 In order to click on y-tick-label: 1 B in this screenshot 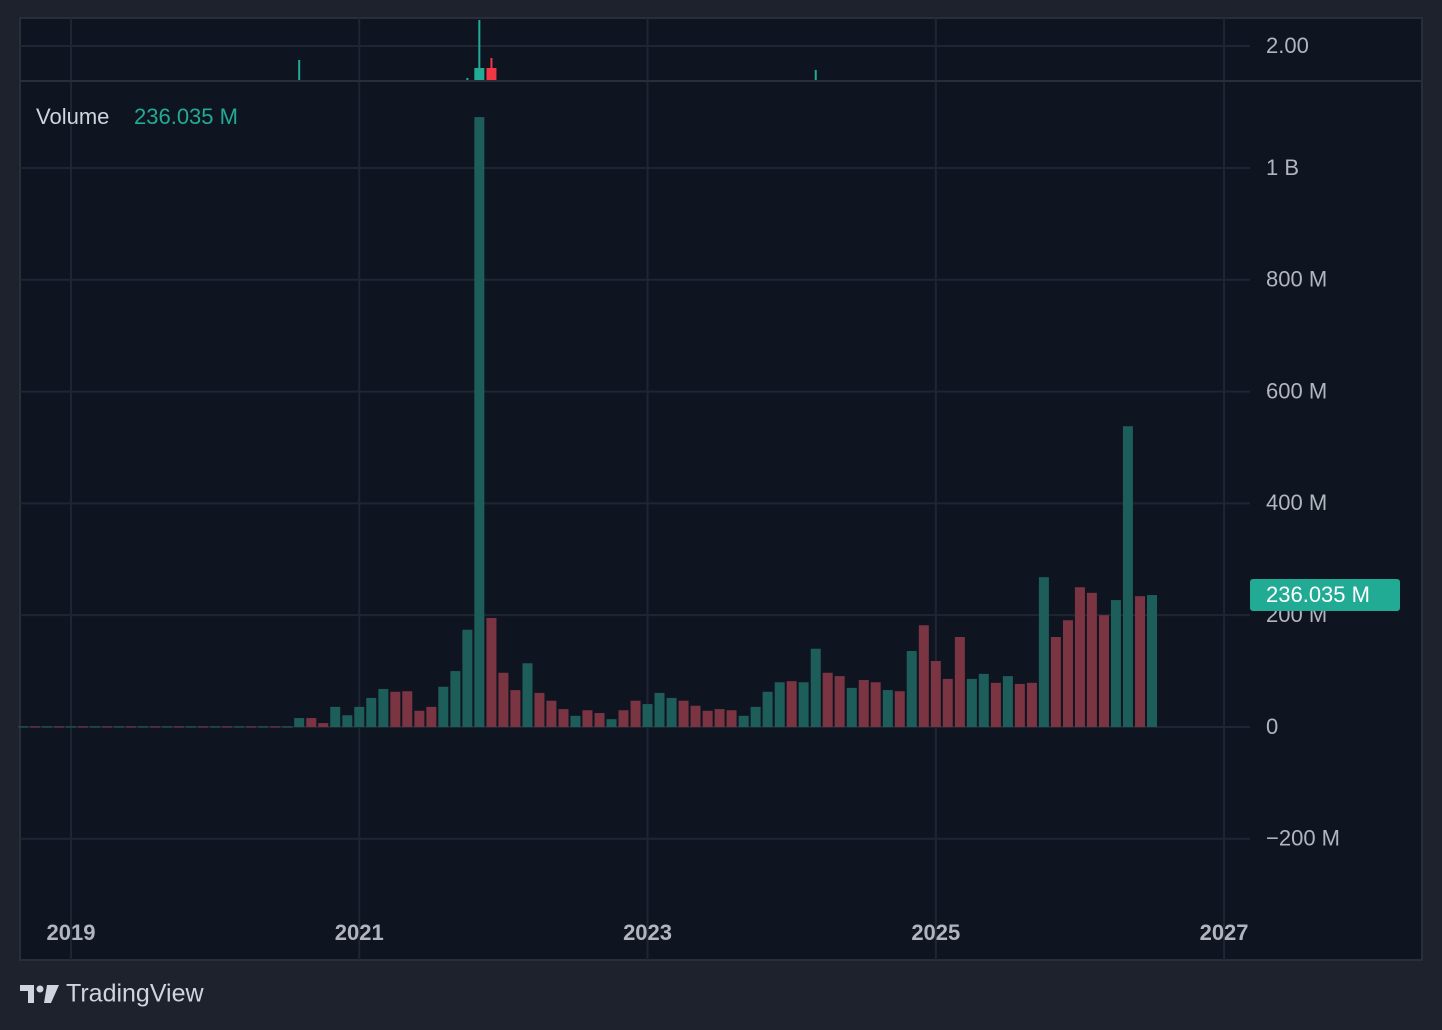, I will do `click(1282, 167)`.